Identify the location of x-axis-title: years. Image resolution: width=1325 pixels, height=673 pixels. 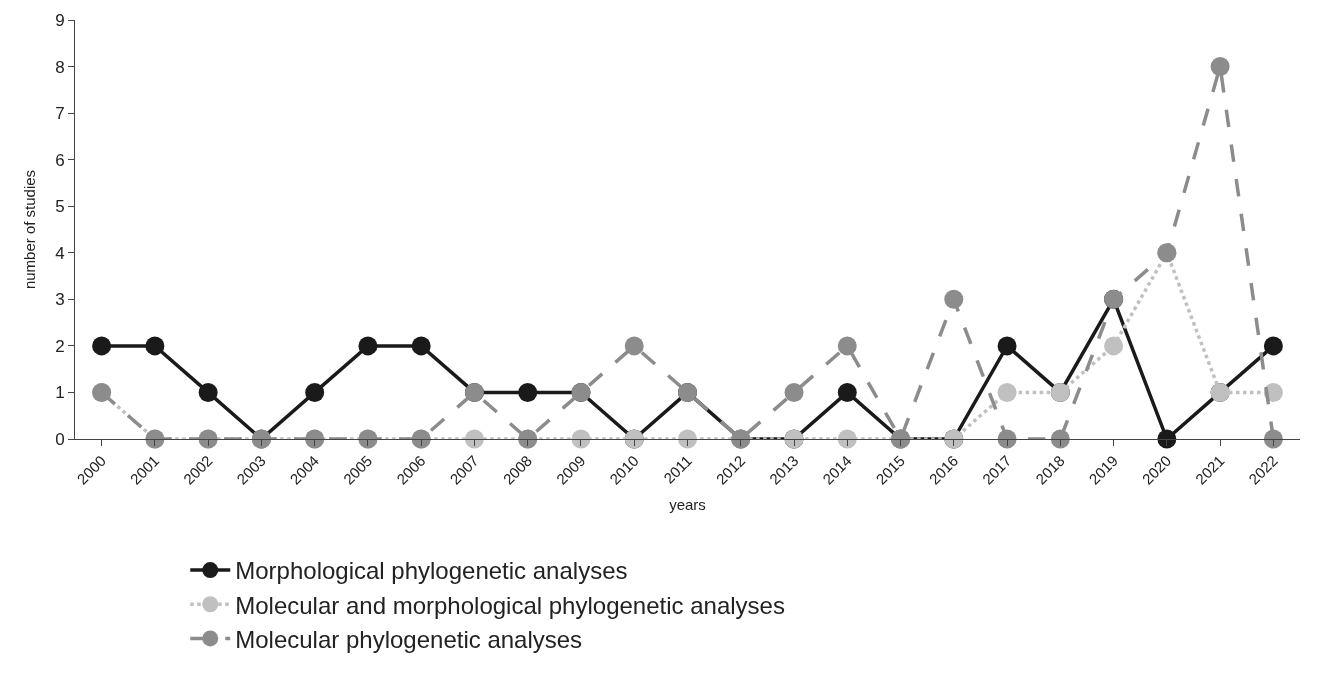
(687, 504).